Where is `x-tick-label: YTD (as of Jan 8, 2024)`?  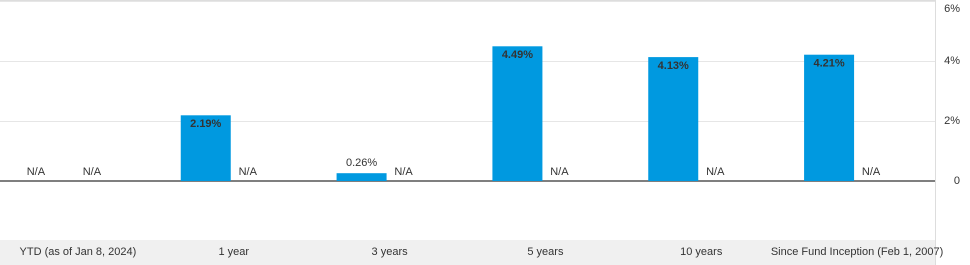 x-tick-label: YTD (as of Jan 8, 2024) is located at coordinates (78, 252).